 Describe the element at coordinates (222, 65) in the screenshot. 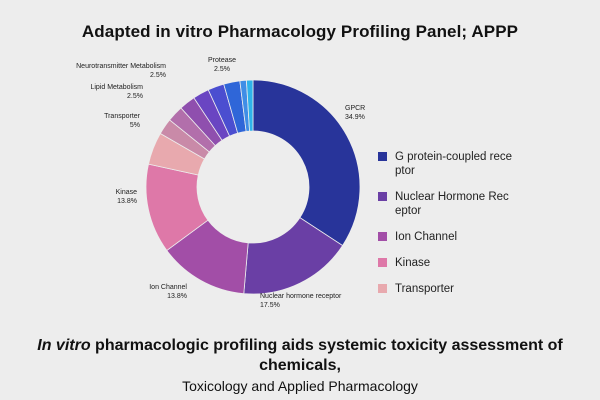

I see `slice-label-protease: Protease 2.5%` at that location.